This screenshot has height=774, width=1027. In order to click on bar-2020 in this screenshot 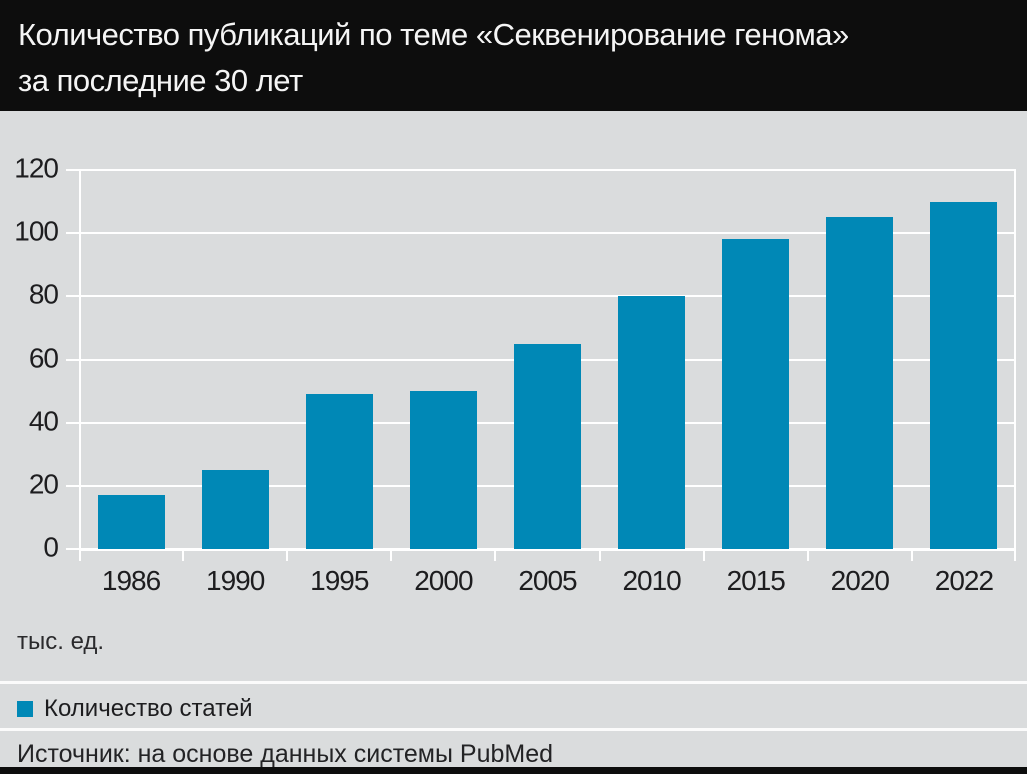, I will do `click(860, 383)`.